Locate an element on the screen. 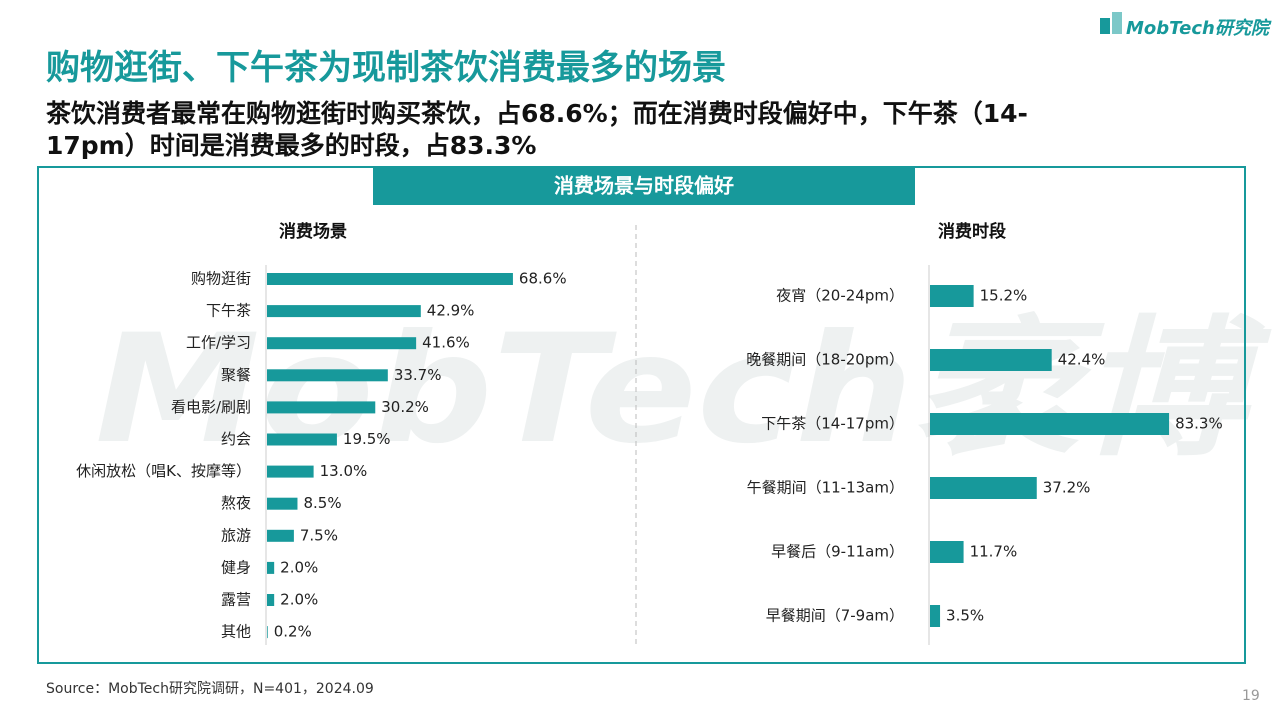  value-label: 33.7% is located at coordinates (418, 375).